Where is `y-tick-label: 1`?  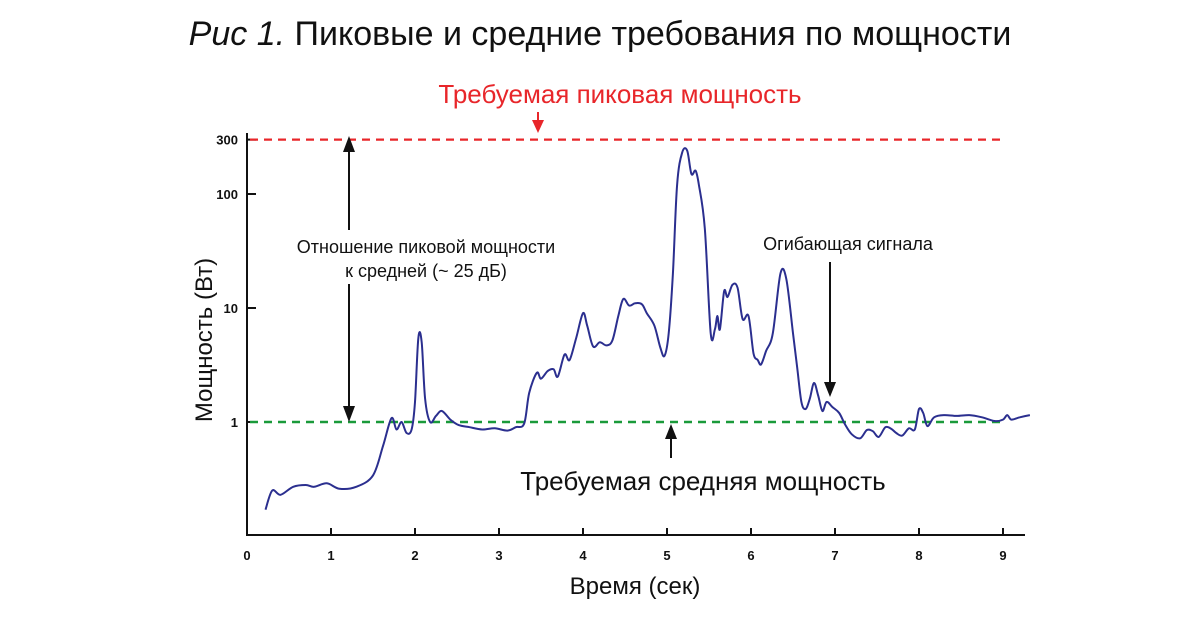 y-tick-label: 1 is located at coordinates (234, 422).